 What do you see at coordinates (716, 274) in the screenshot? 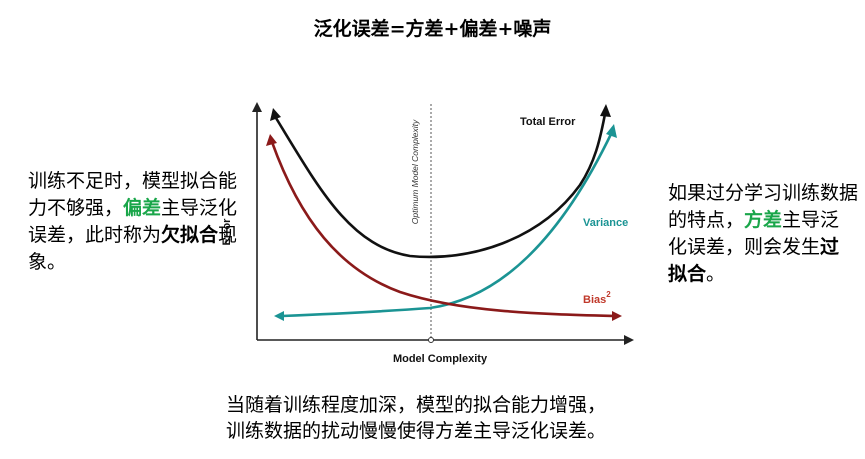
I see `right-text-part3: 。` at bounding box center [716, 274].